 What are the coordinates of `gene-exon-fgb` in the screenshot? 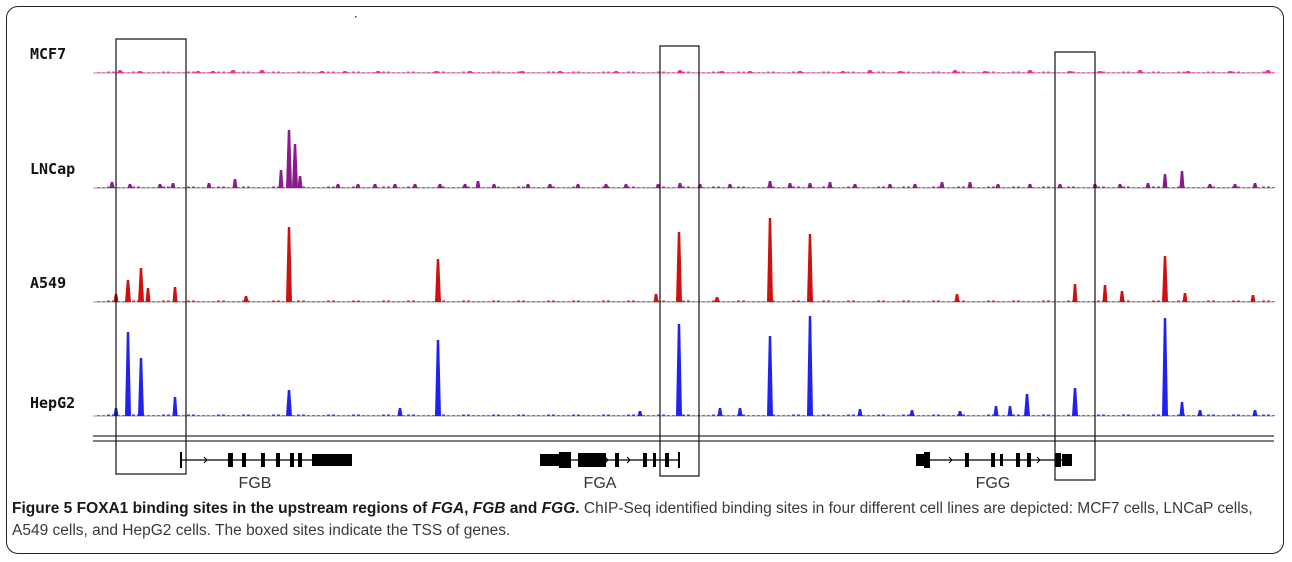 It's located at (181, 460).